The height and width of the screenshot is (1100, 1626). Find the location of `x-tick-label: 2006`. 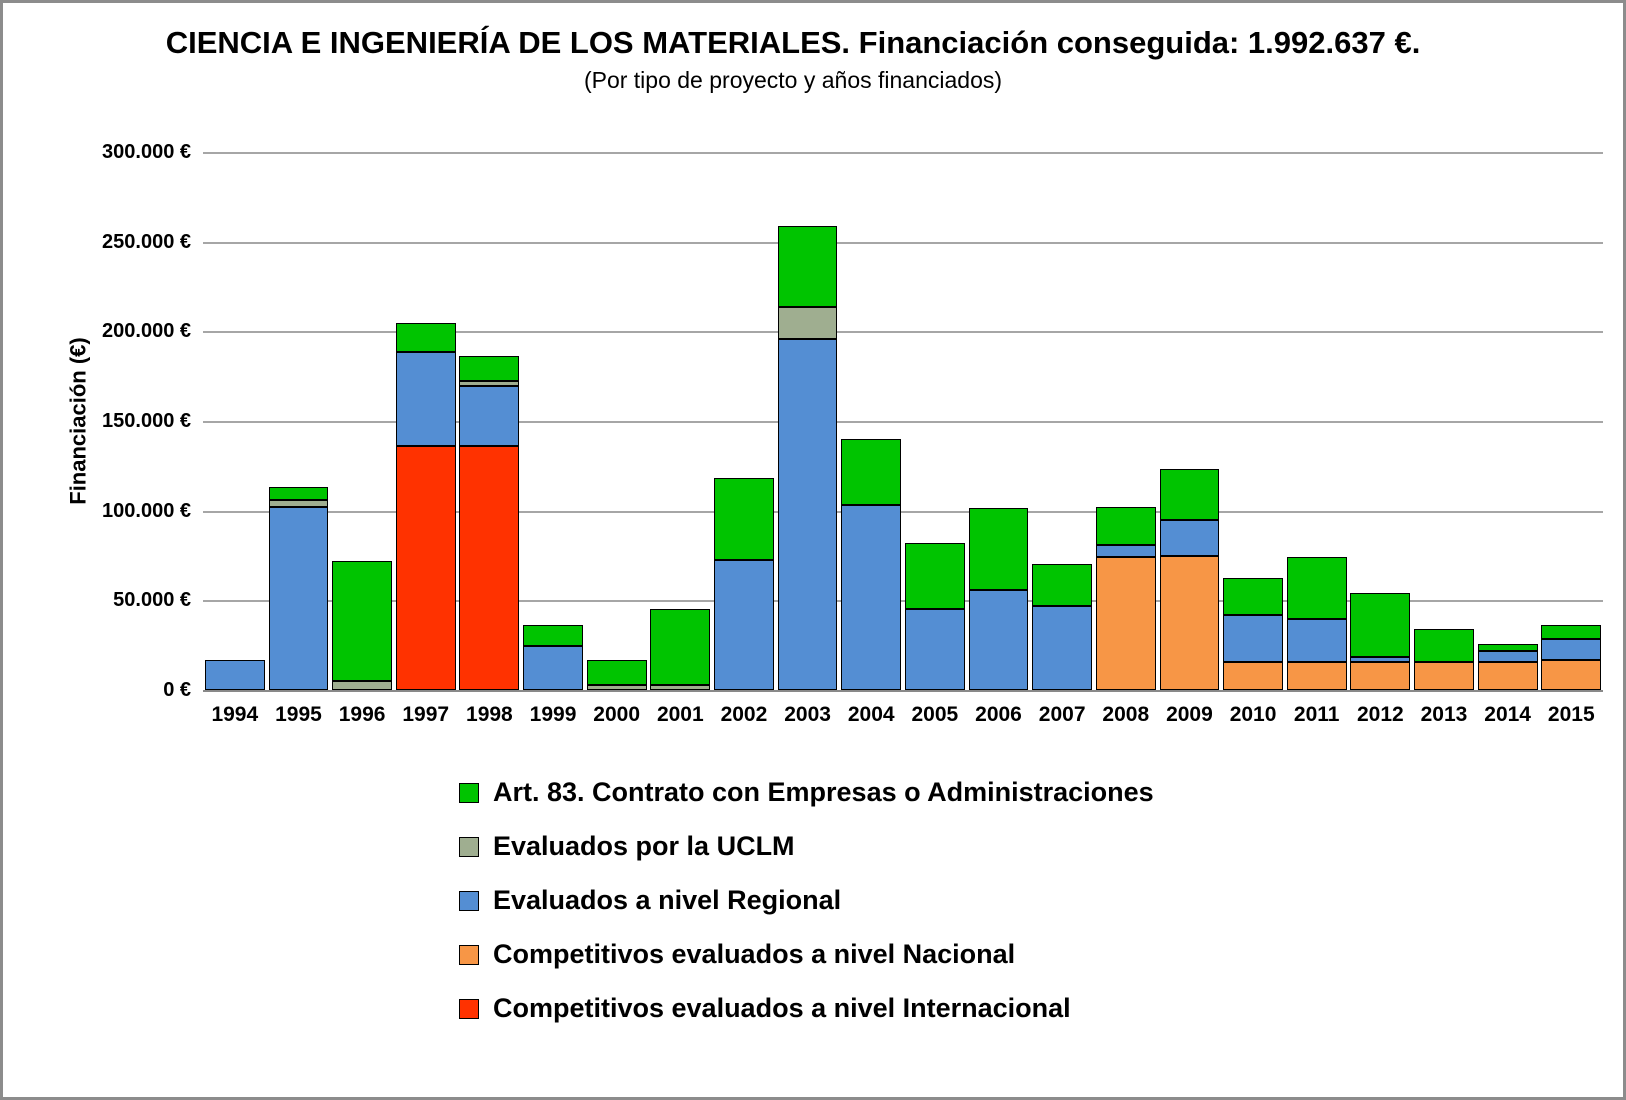

x-tick-label: 2006 is located at coordinates (998, 714).